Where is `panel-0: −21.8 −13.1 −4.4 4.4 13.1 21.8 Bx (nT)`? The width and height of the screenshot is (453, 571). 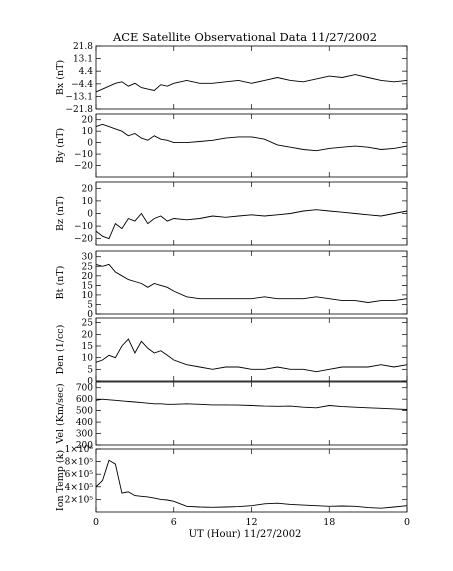
panel-0: −21.8 −13.1 −4.4 4.4 13.1 21.8 Bx (nT) is located at coordinates (231, 78).